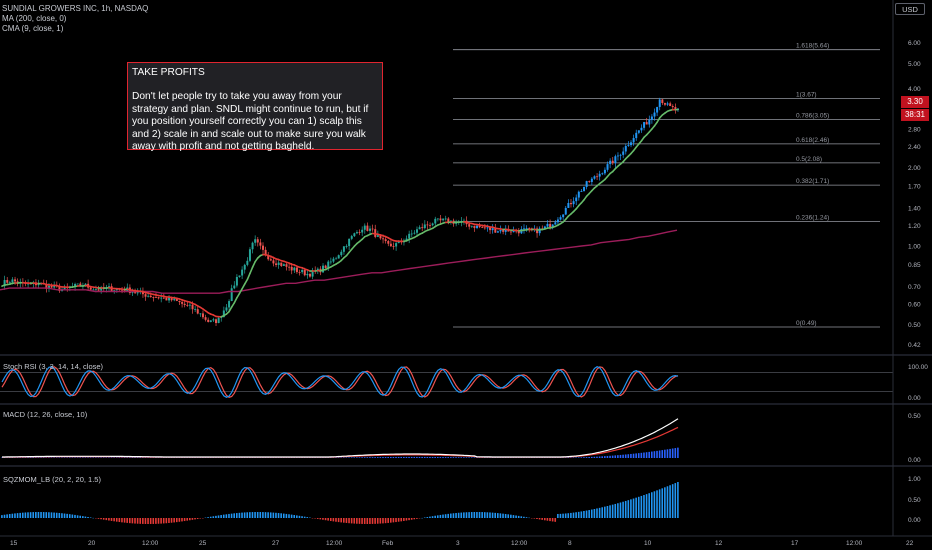 The width and height of the screenshot is (932, 550). What do you see at coordinates (910, 9) in the screenshot?
I see `currency-label: USD` at bounding box center [910, 9].